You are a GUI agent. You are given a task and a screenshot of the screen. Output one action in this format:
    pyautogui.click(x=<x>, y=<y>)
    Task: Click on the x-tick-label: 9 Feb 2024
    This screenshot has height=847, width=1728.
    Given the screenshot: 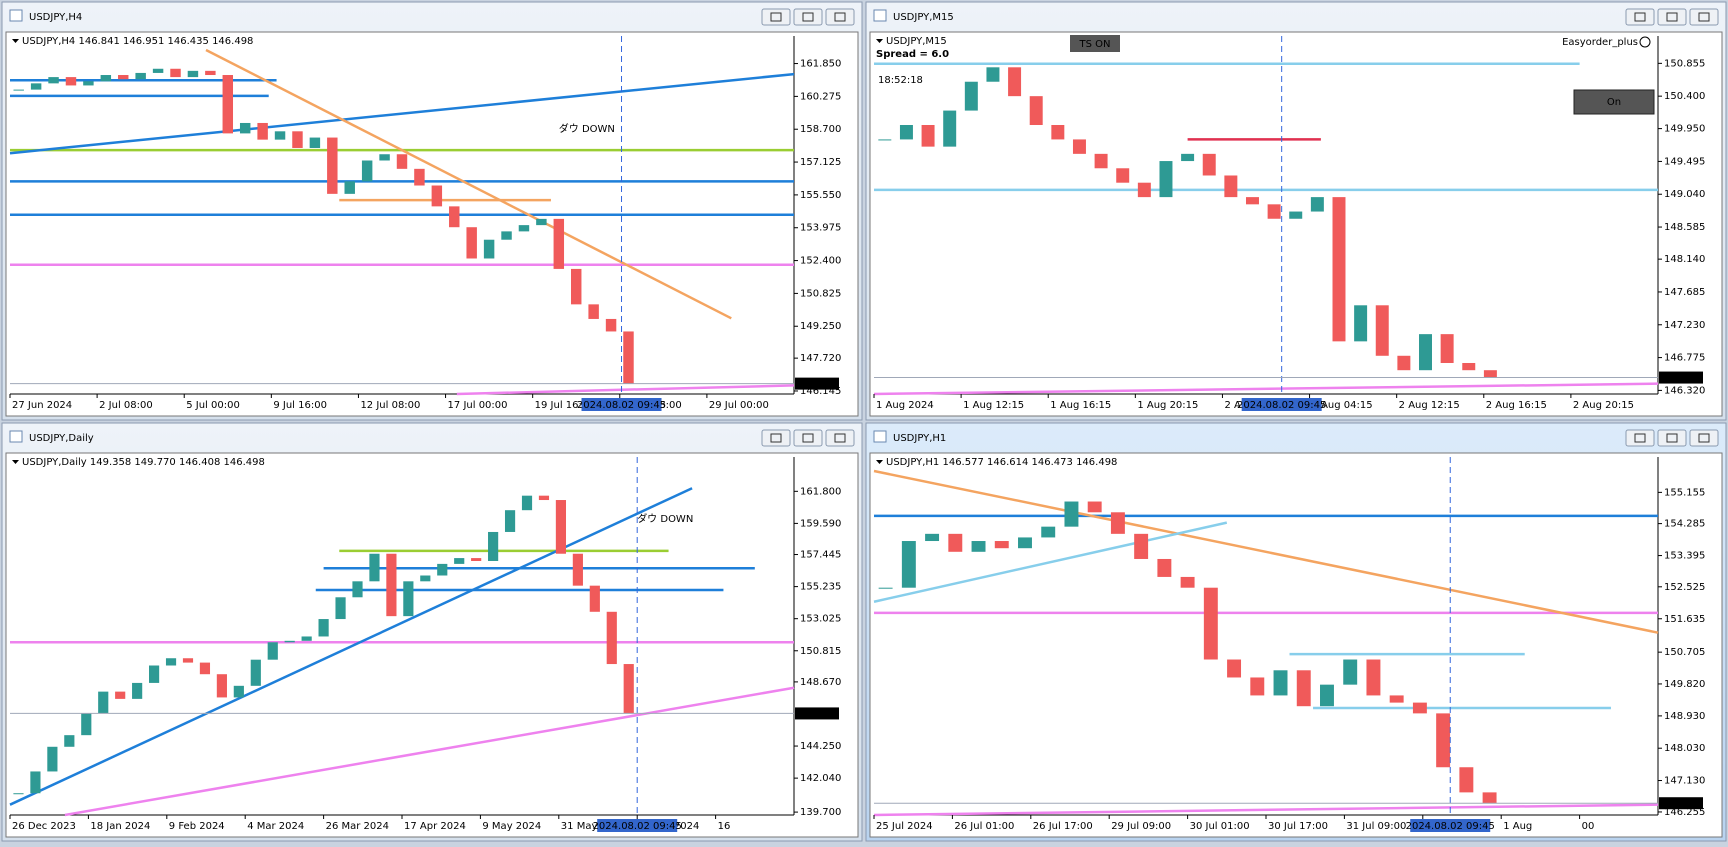 What is the action you would take?
    pyautogui.click(x=197, y=826)
    